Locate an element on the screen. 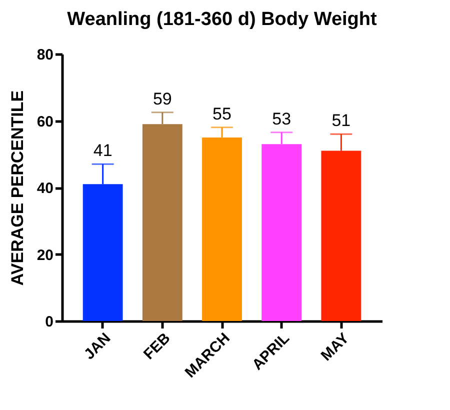 This screenshot has width=450, height=410. y-axis-title: AVERAGE PERCENTILE is located at coordinates (17, 188).